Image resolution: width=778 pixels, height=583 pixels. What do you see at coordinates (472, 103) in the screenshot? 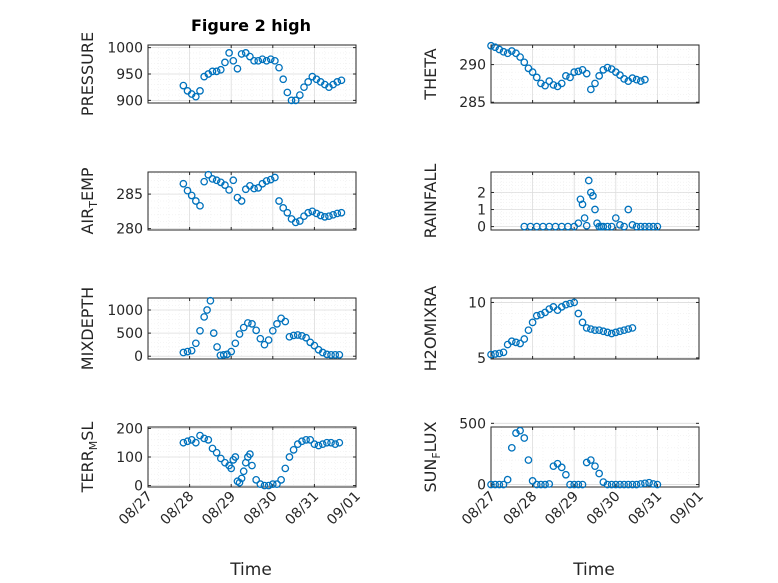
I see `y-tick-label: 285` at bounding box center [472, 103].